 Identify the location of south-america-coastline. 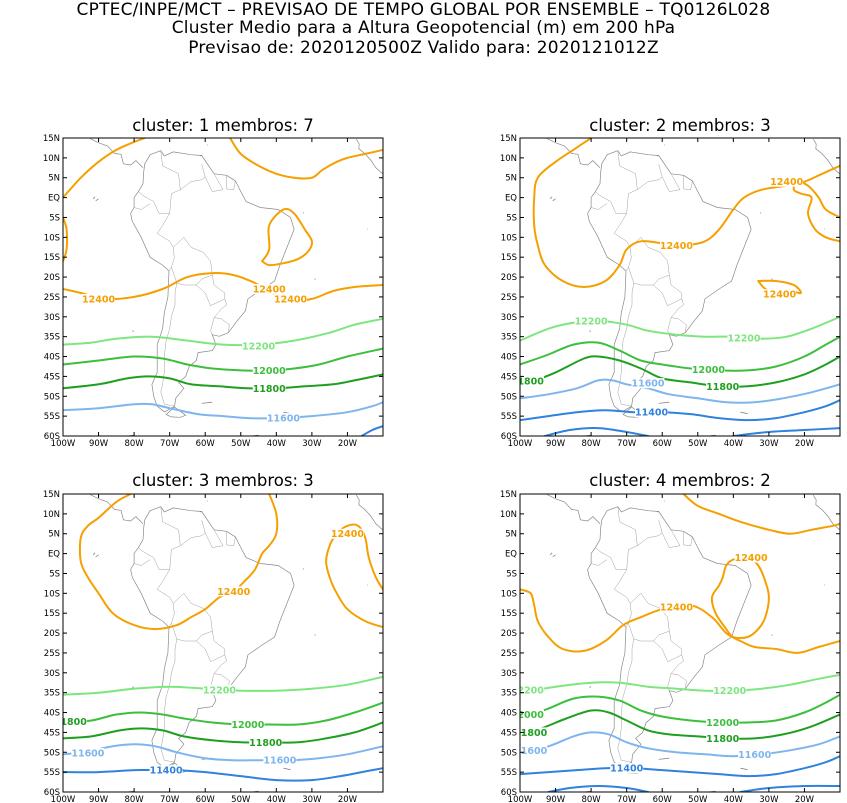
(669, 281).